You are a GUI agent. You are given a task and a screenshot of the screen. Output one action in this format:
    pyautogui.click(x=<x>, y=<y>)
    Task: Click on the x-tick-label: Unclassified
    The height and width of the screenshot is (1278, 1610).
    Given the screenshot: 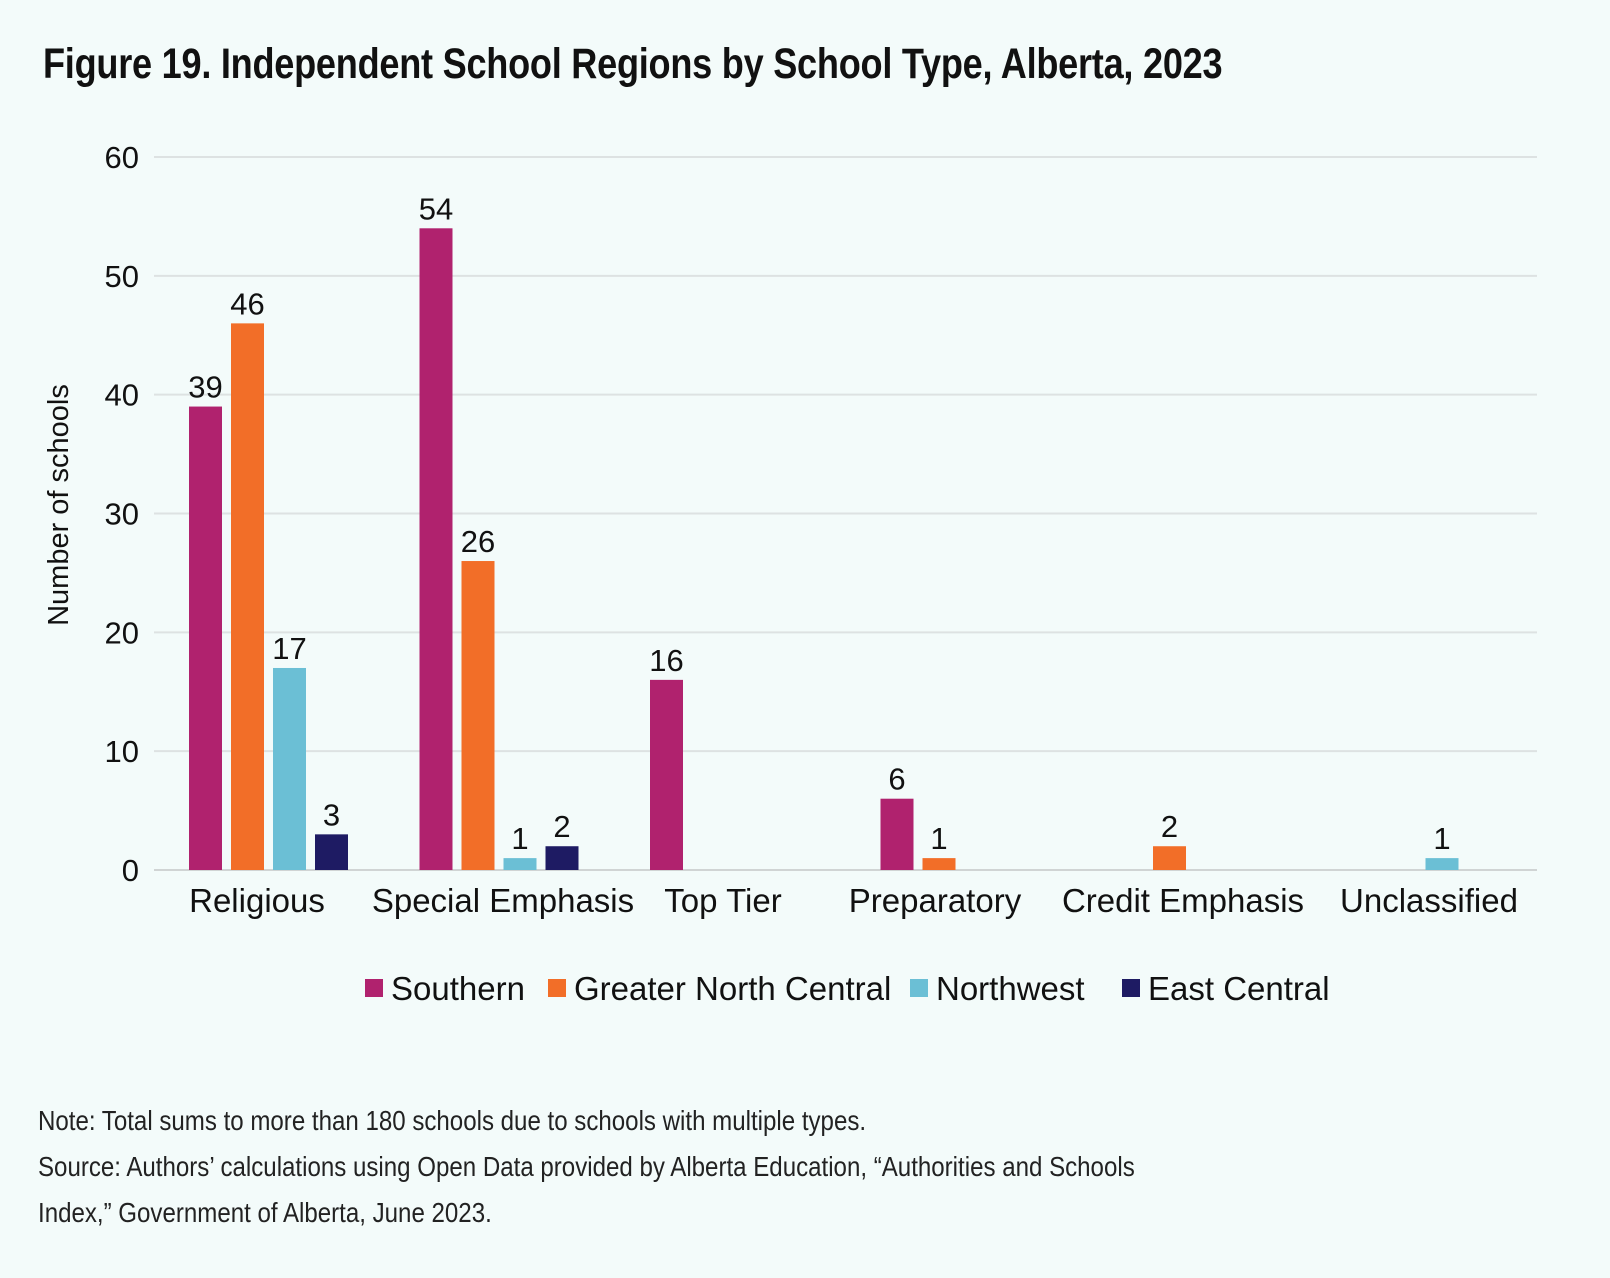 What is the action you would take?
    pyautogui.click(x=1429, y=900)
    